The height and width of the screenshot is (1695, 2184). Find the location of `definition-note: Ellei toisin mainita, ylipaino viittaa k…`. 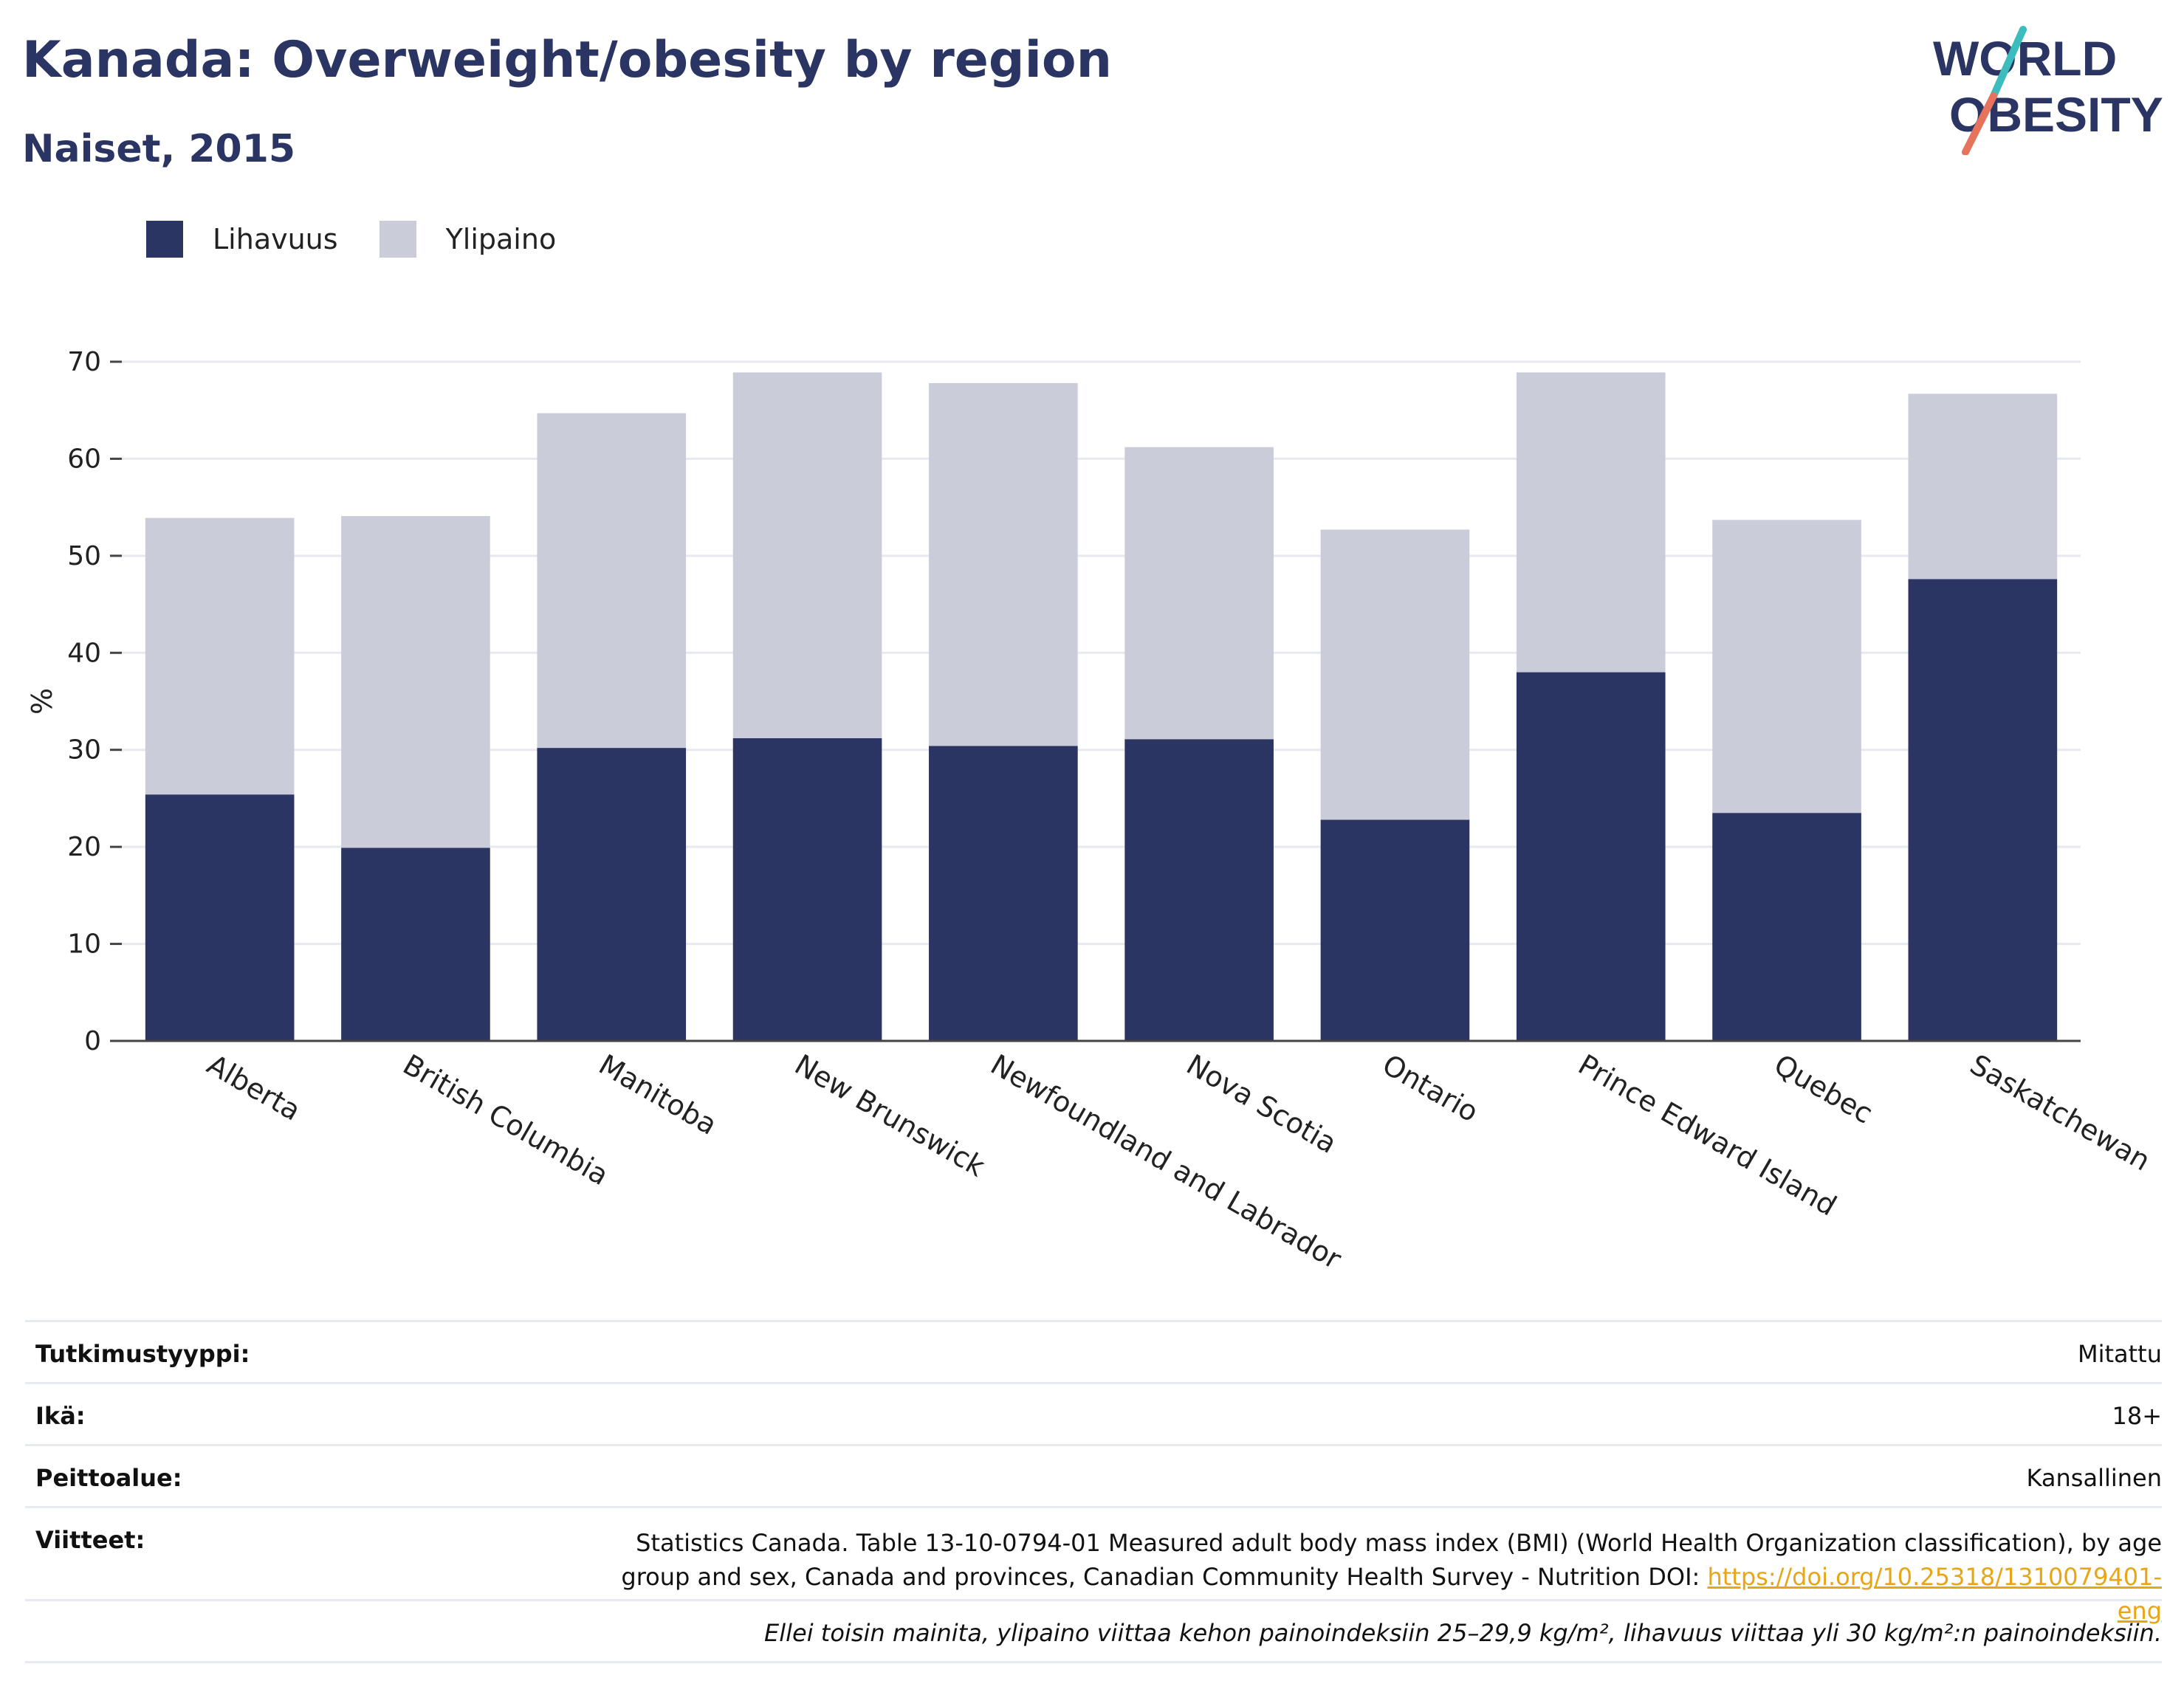

definition-note: Ellei toisin mainita, ylipaino viittaa k… is located at coordinates (1463, 1633).